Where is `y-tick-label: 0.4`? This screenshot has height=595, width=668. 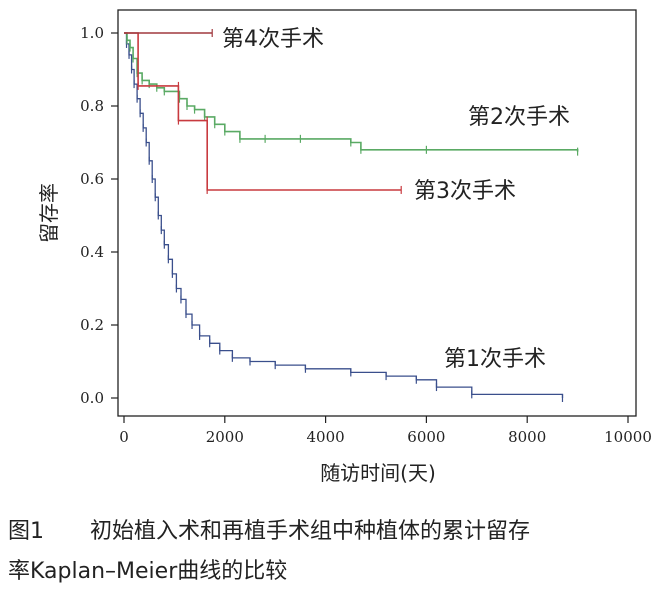 y-tick-label: 0.4 is located at coordinates (92, 252).